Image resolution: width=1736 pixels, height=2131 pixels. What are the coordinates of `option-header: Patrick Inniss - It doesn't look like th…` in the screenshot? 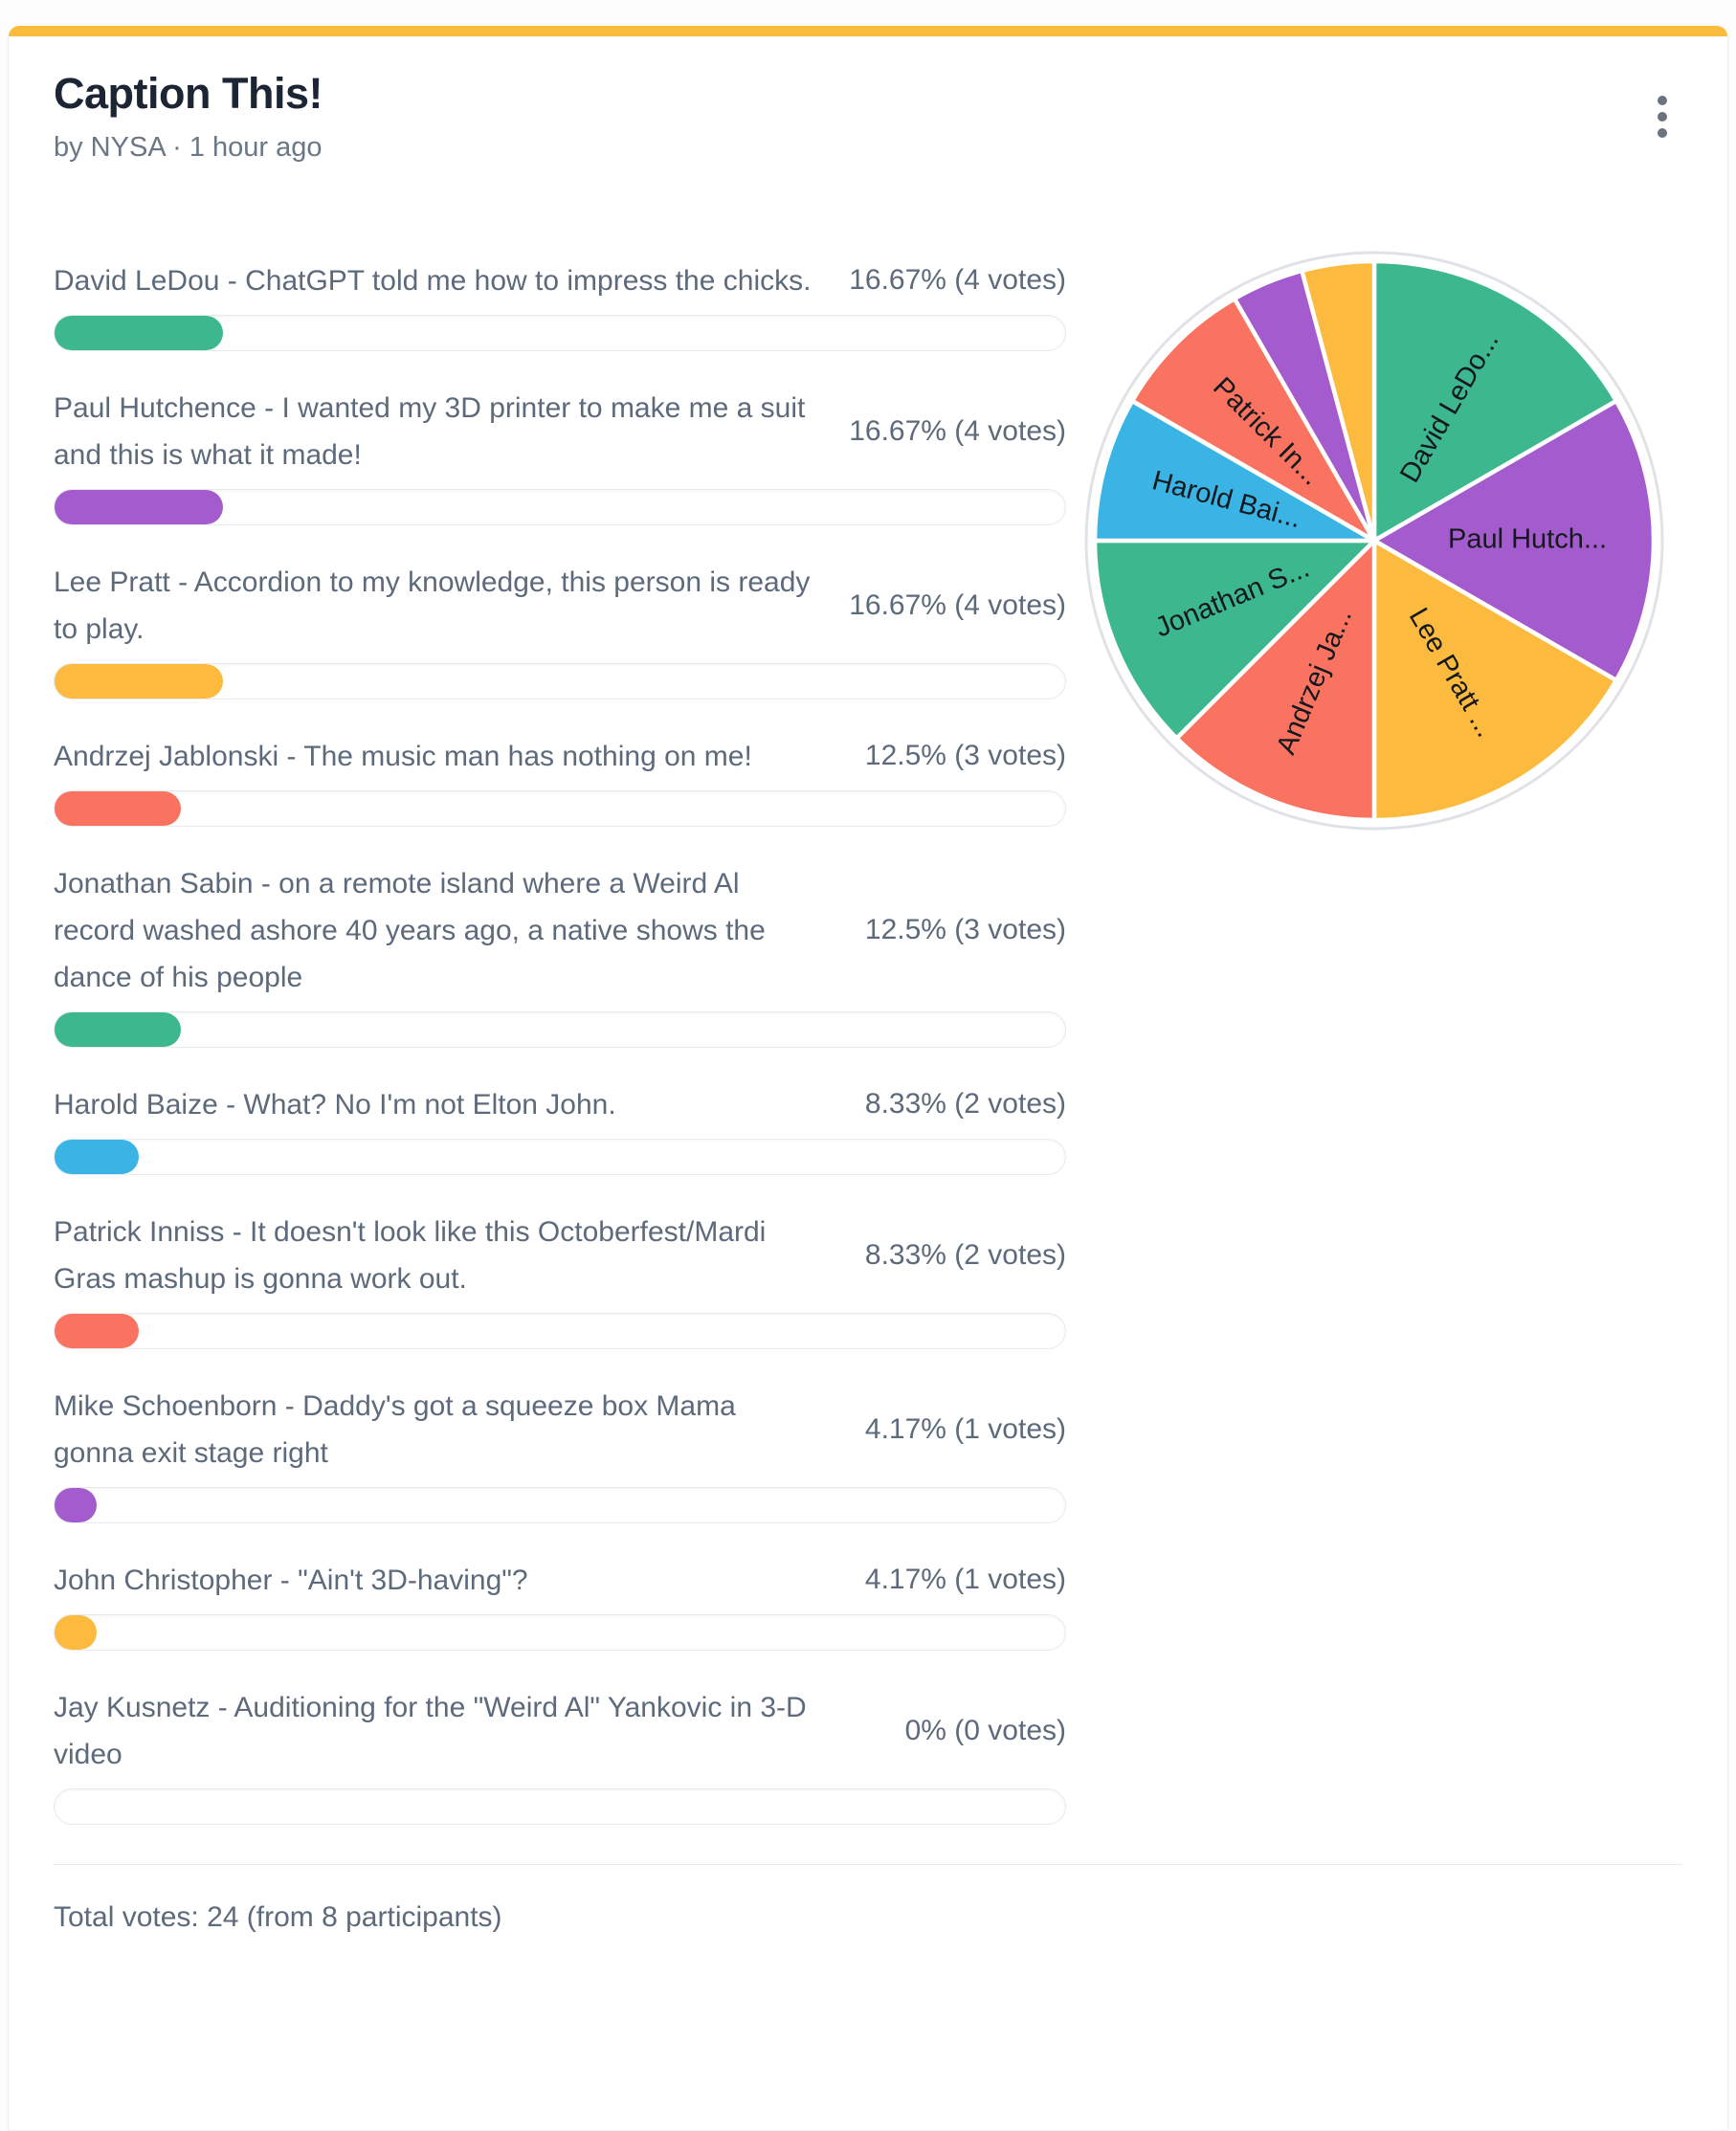 It's located at (560, 1256).